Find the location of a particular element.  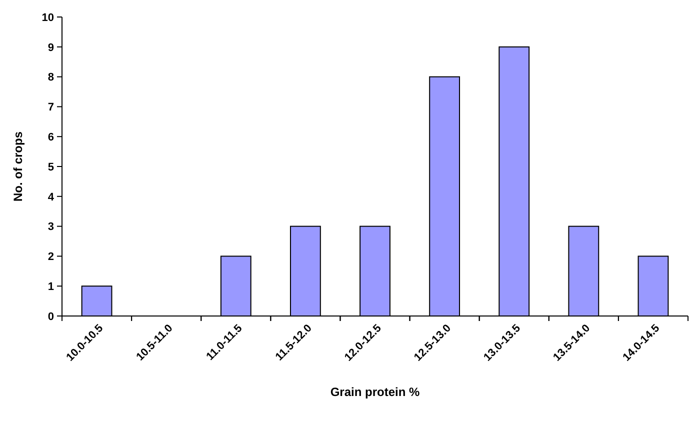

y-tick-label: 5 is located at coordinates (51, 167).